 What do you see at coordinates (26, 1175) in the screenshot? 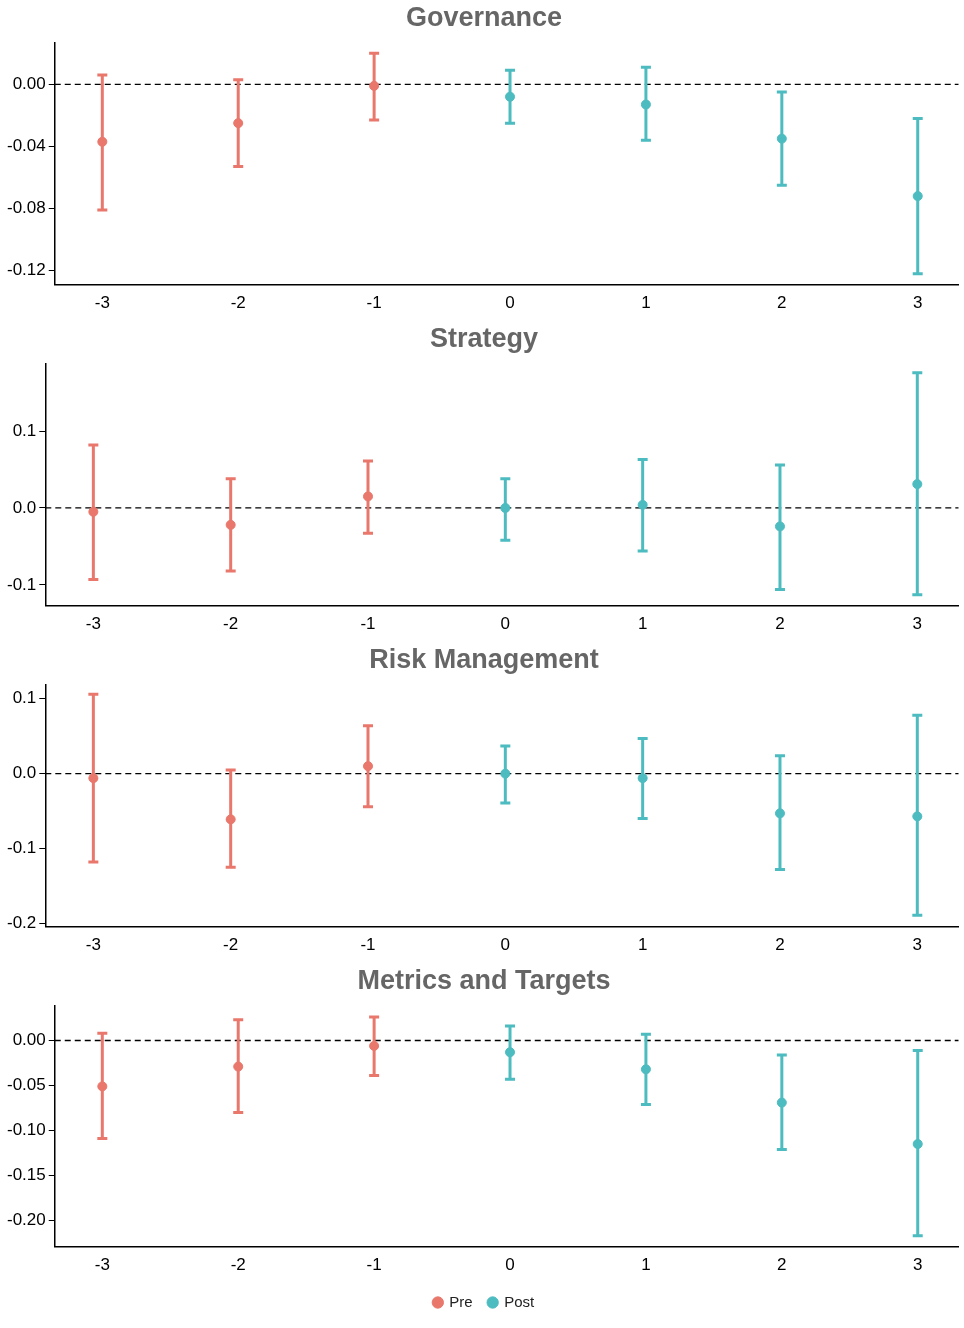
I see `y-tick-label: -0.15` at bounding box center [26, 1175].